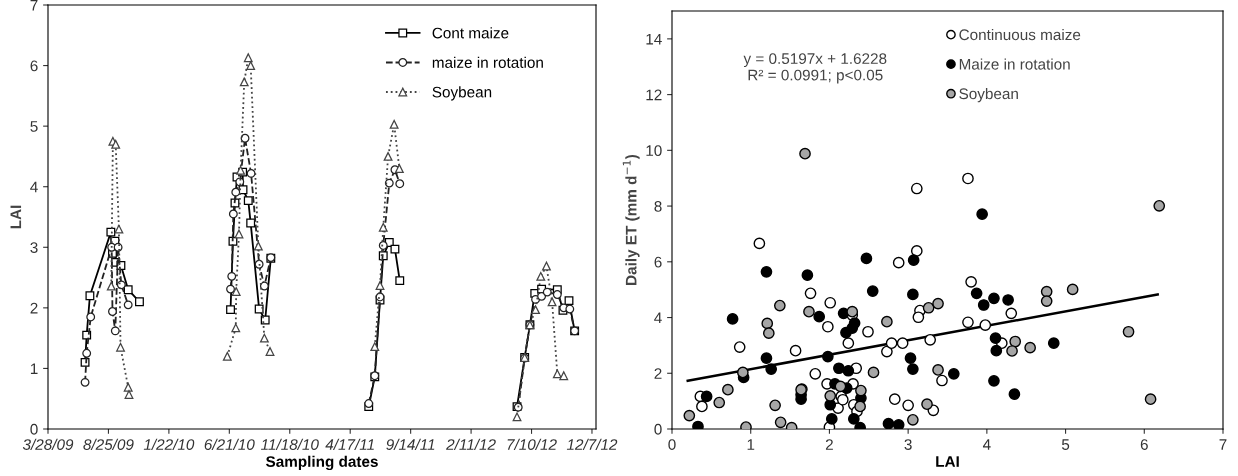 The width and height of the screenshot is (1238, 476). What do you see at coordinates (289, 444) in the screenshot?
I see `x-tick-label: 11/18/10` at bounding box center [289, 444].